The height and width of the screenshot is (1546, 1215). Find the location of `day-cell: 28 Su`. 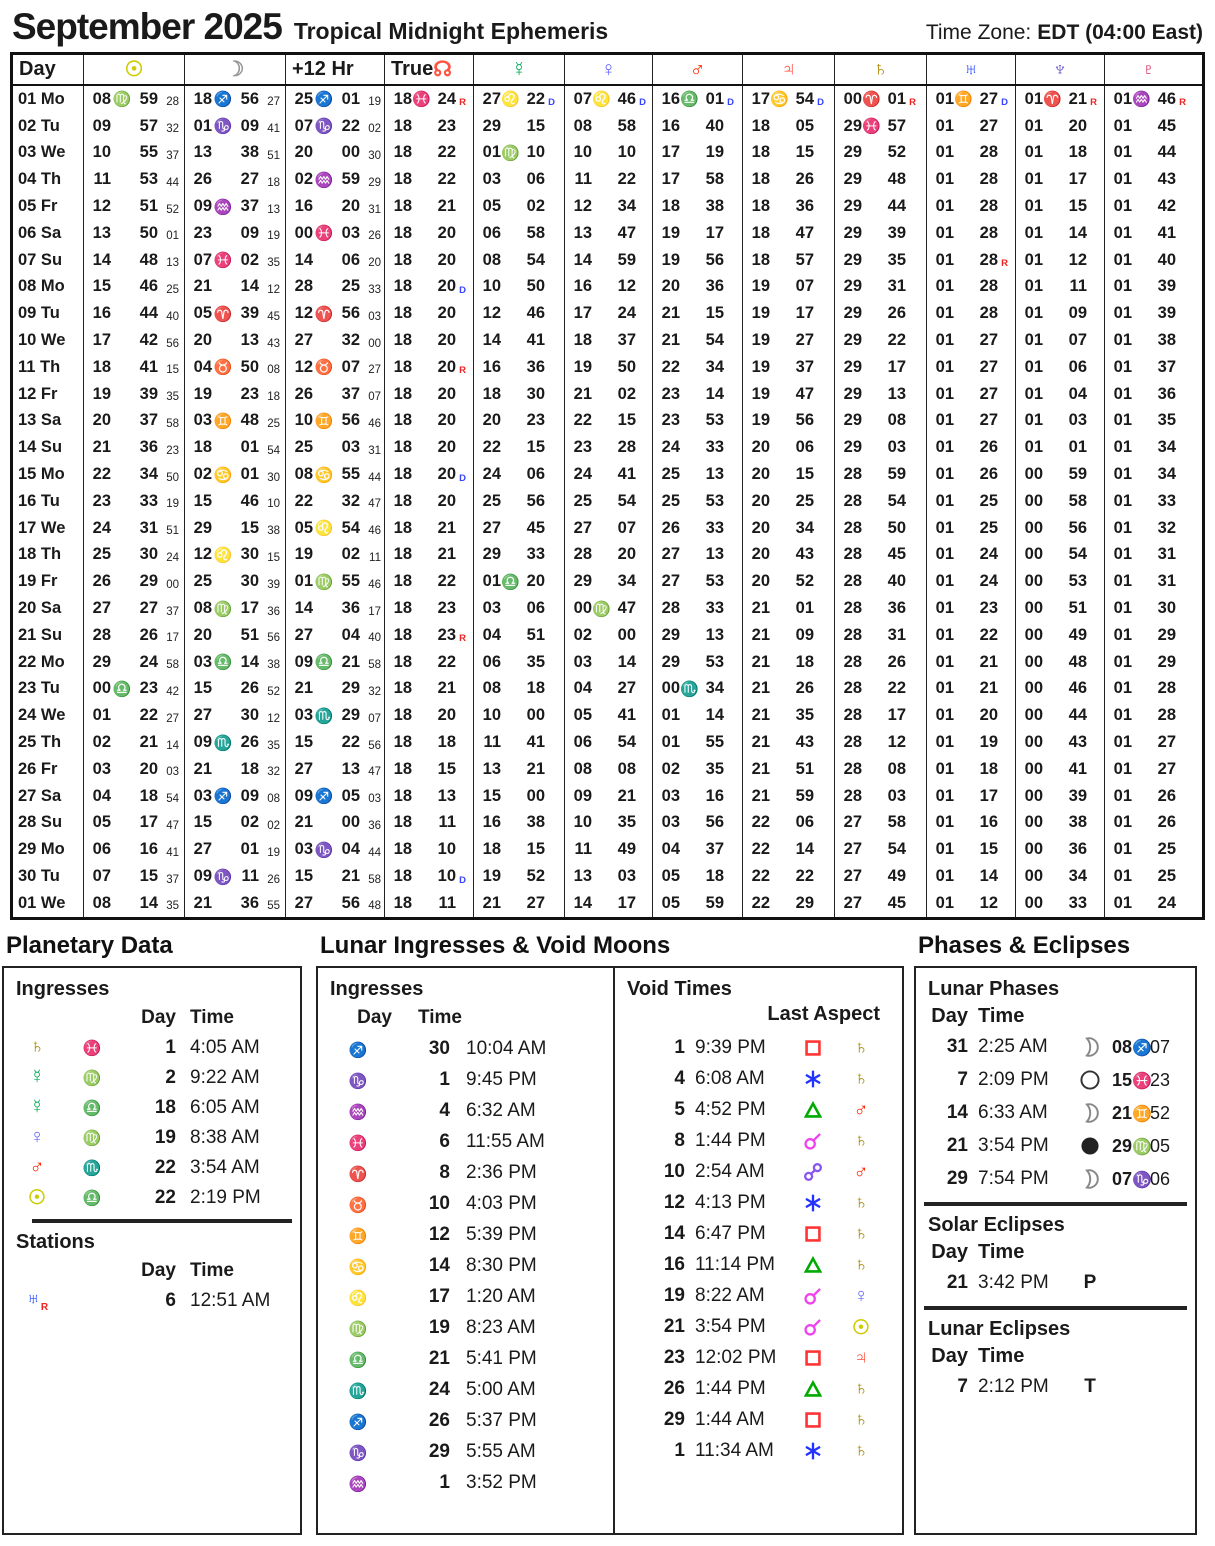

day-cell: 28 Su is located at coordinates (40, 822).